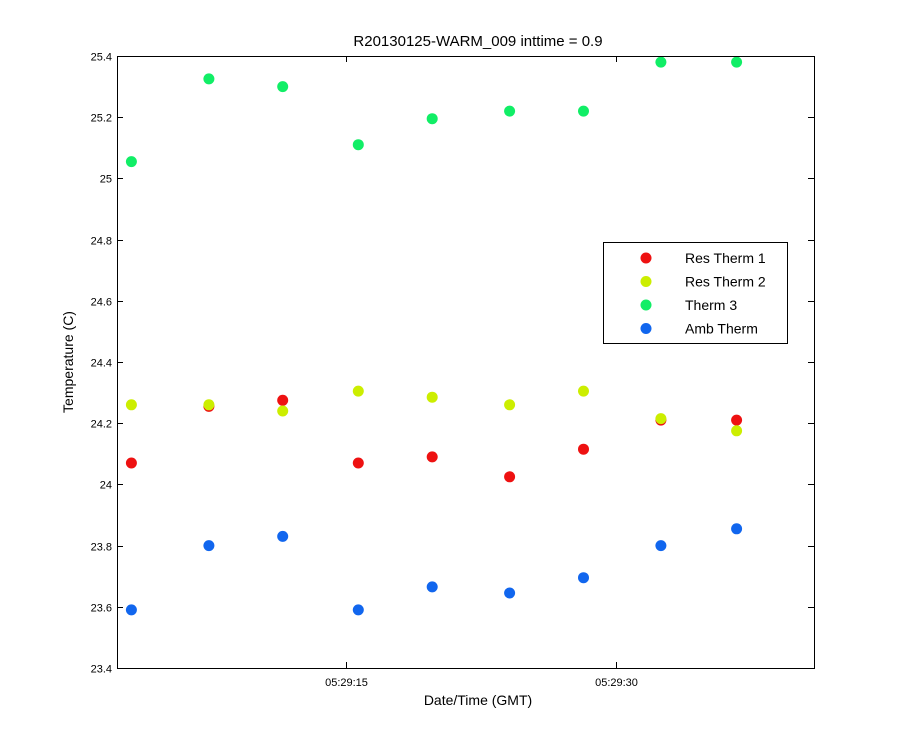 The image size is (900, 750). Describe the element at coordinates (68, 362) in the screenshot. I see `y-axis-label: Temperature (C)` at that location.